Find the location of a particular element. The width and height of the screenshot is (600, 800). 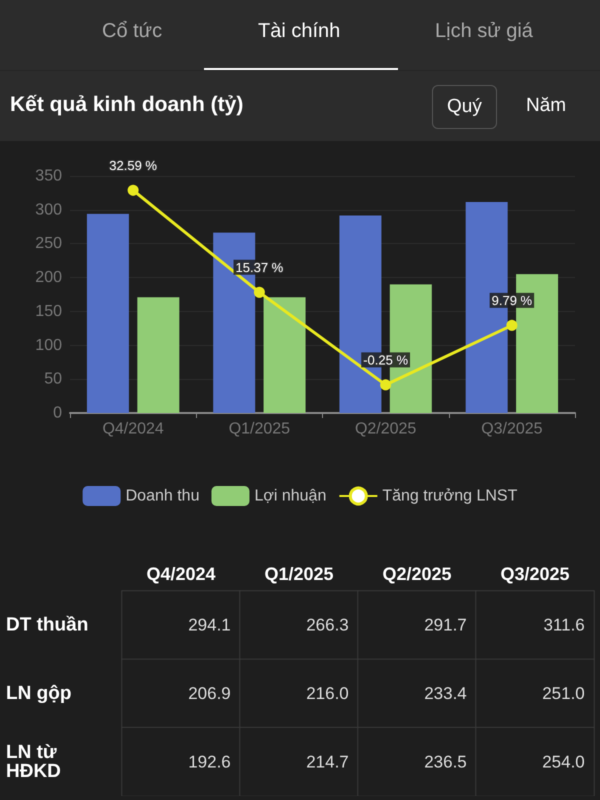

data-label: 233.4 is located at coordinates (445, 693).